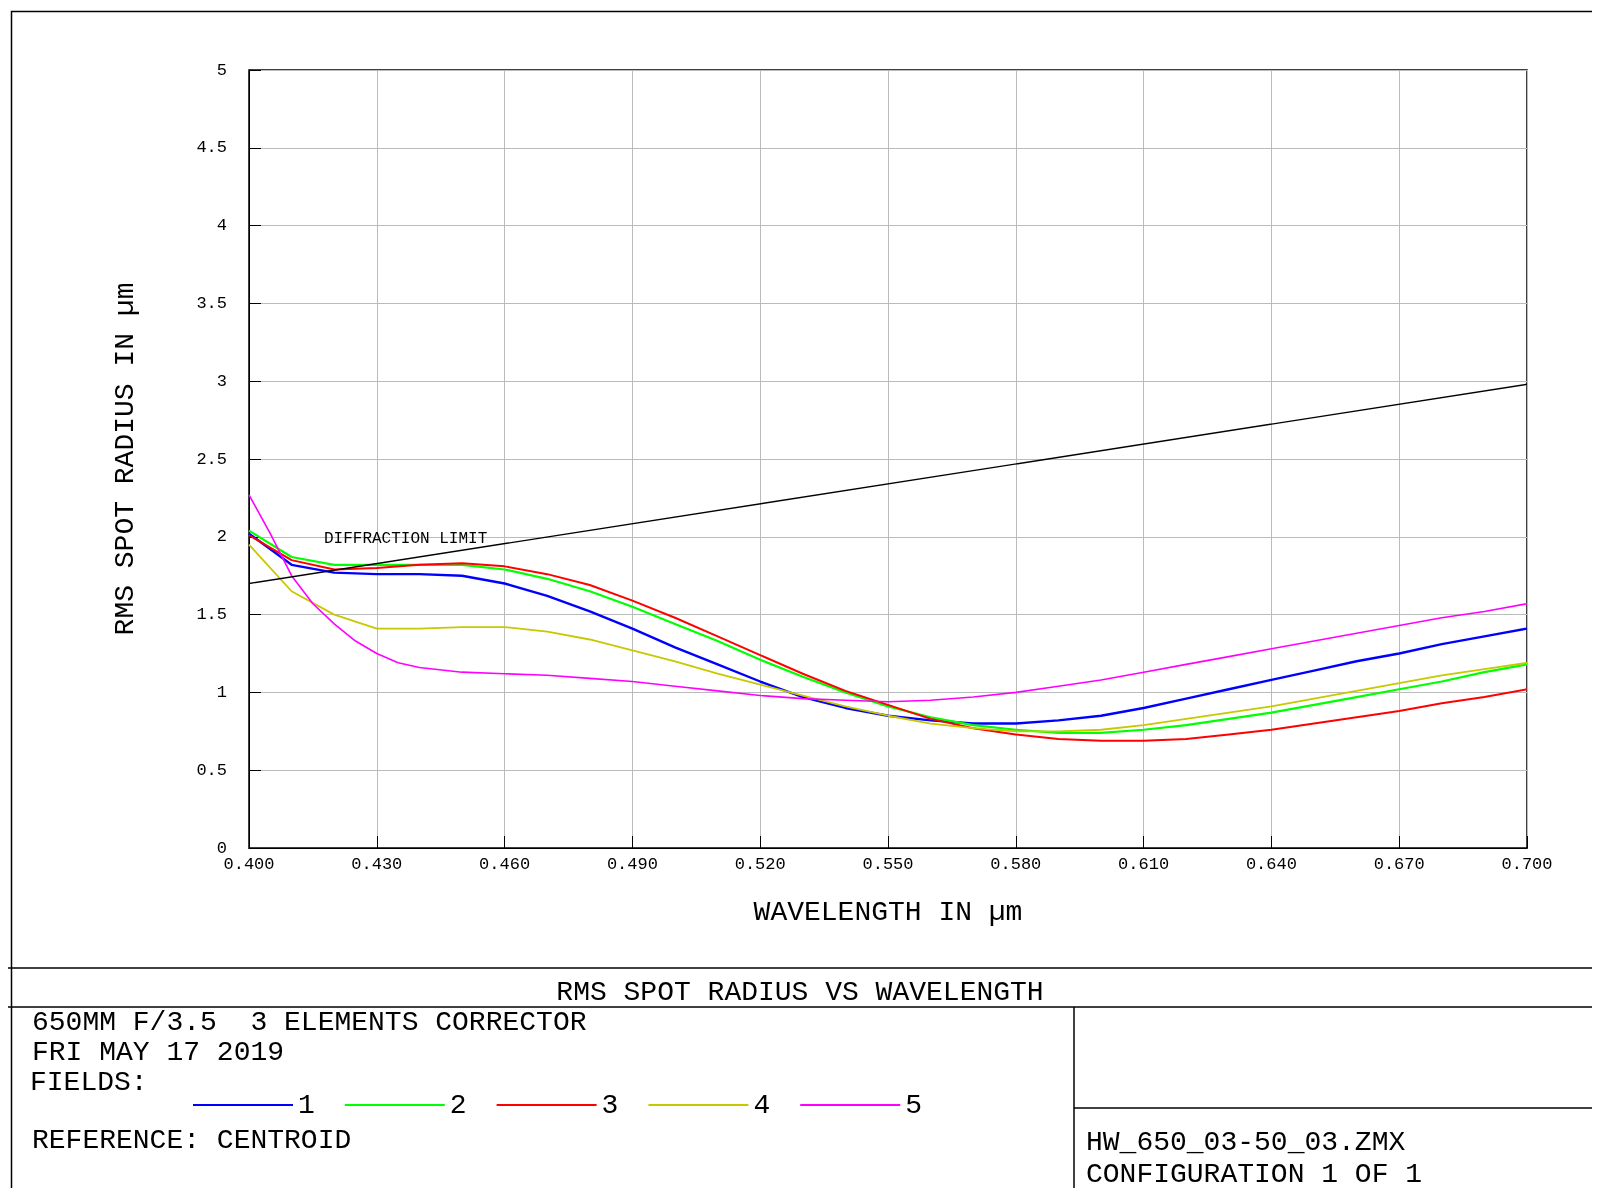 The width and height of the screenshot is (1600, 1201). Describe the element at coordinates (888, 912) in the screenshot. I see `x-axis-title: WAVELENGTH IN µm` at that location.